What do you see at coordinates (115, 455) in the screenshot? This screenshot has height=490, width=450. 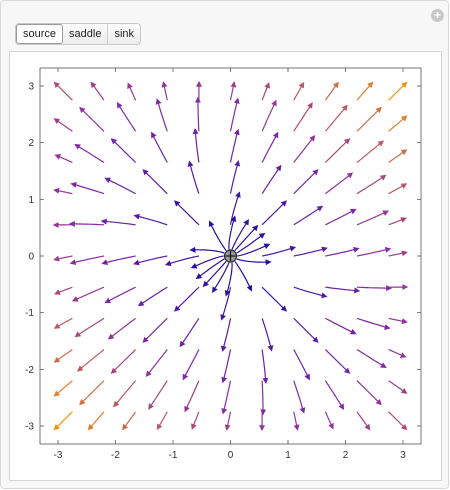 I see `x-tick-label: -2` at bounding box center [115, 455].